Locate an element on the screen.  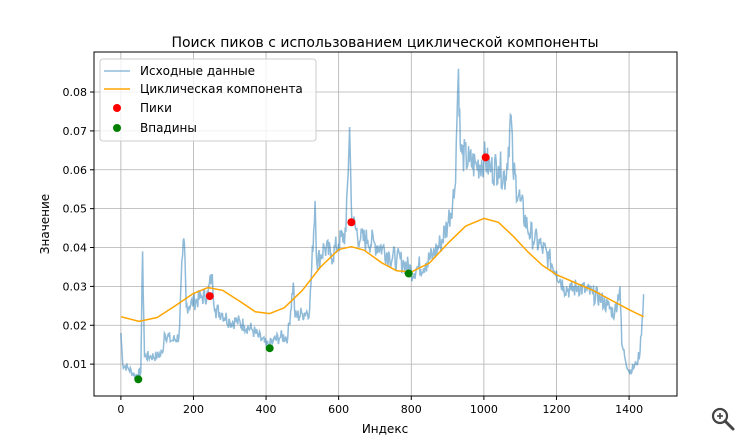
x-axis-label: Индекс is located at coordinates (385, 429).